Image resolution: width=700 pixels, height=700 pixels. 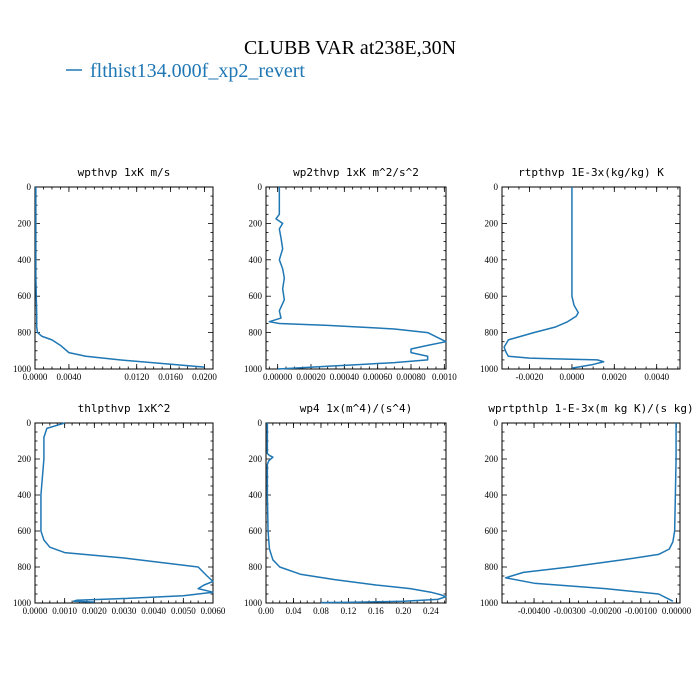 I want to click on x-tick-label: -0.00200, so click(x=605, y=611).